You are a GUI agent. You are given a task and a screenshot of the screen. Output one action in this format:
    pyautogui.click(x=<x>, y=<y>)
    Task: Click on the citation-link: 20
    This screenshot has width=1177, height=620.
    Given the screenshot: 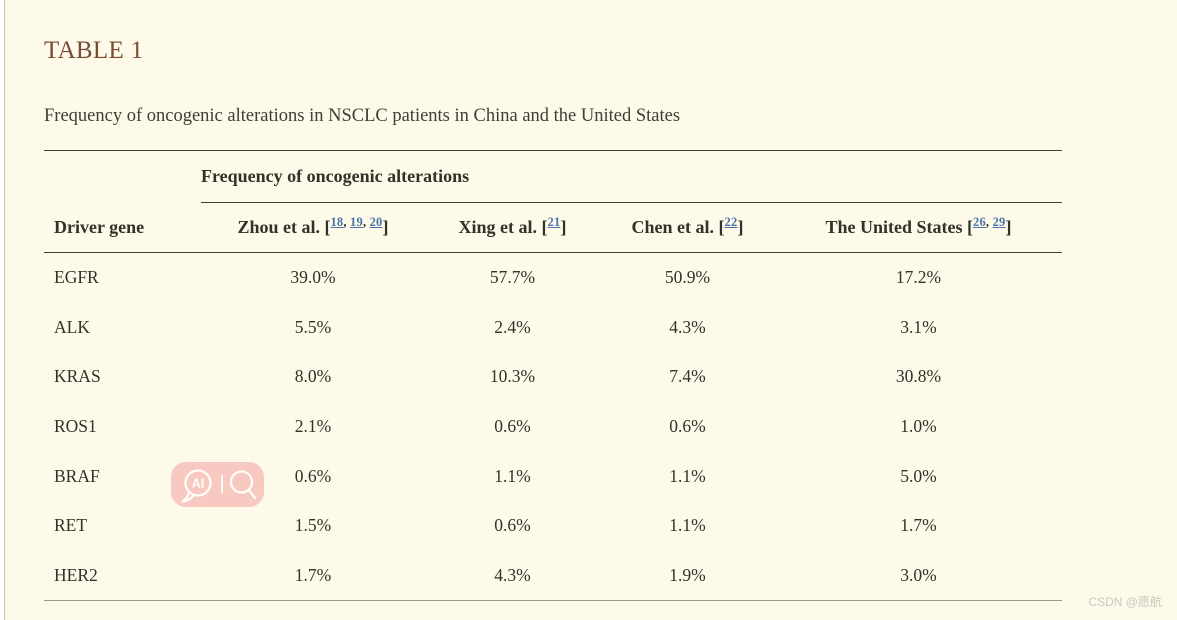 What is the action you would take?
    pyautogui.click(x=376, y=222)
    